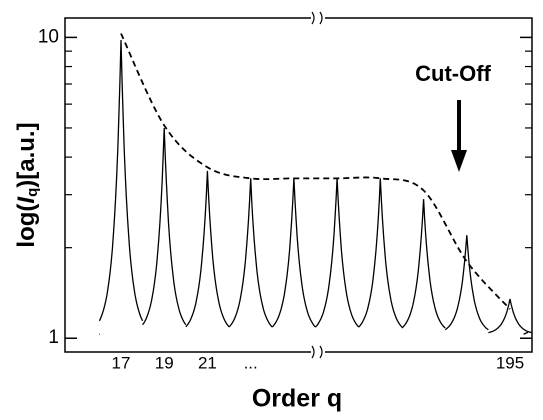 This screenshot has width=543, height=420. Describe the element at coordinates (32, 192) in the screenshot. I see `y-label-subscript: q` at that location.